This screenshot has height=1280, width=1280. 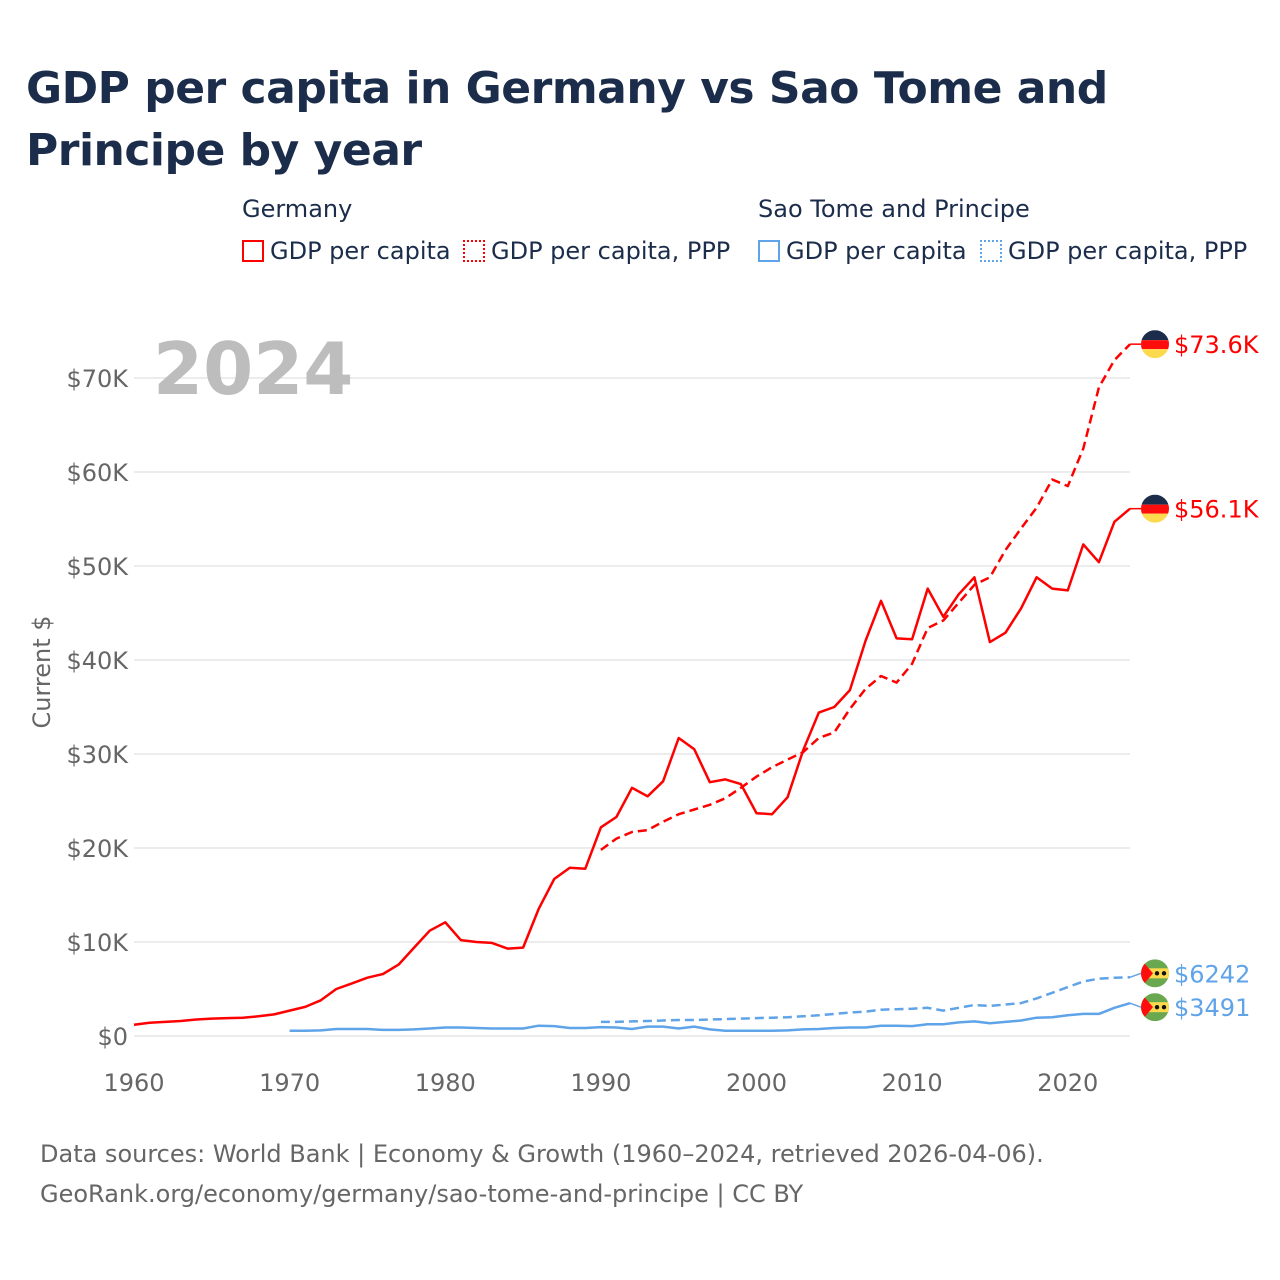 I want to click on y-tick-label: $10K, so click(x=97, y=943).